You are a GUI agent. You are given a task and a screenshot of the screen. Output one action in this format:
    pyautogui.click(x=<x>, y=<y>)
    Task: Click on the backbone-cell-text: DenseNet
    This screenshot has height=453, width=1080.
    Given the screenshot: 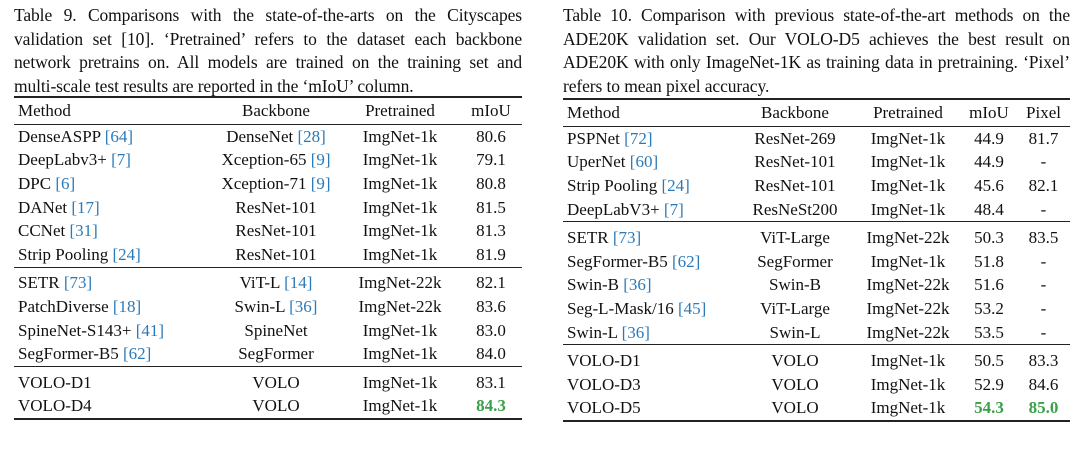 What is the action you would take?
    pyautogui.click(x=260, y=136)
    